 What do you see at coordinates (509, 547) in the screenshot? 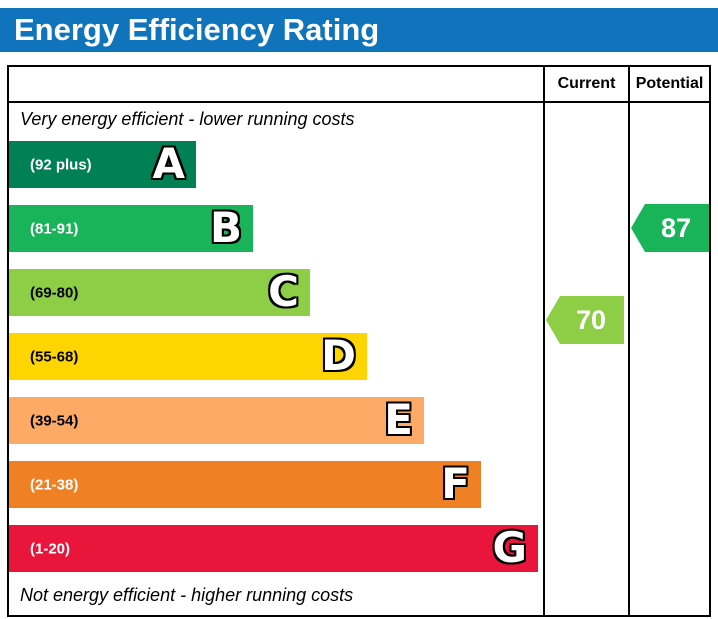
I see `band-letter: G` at bounding box center [509, 547].